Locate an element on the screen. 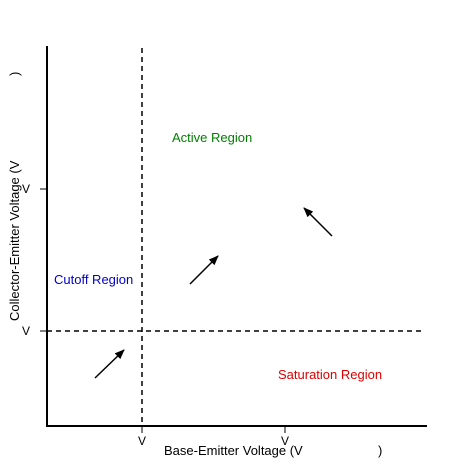 This screenshot has width=474, height=474. y-tick-label-lower: V is located at coordinates (26, 331).